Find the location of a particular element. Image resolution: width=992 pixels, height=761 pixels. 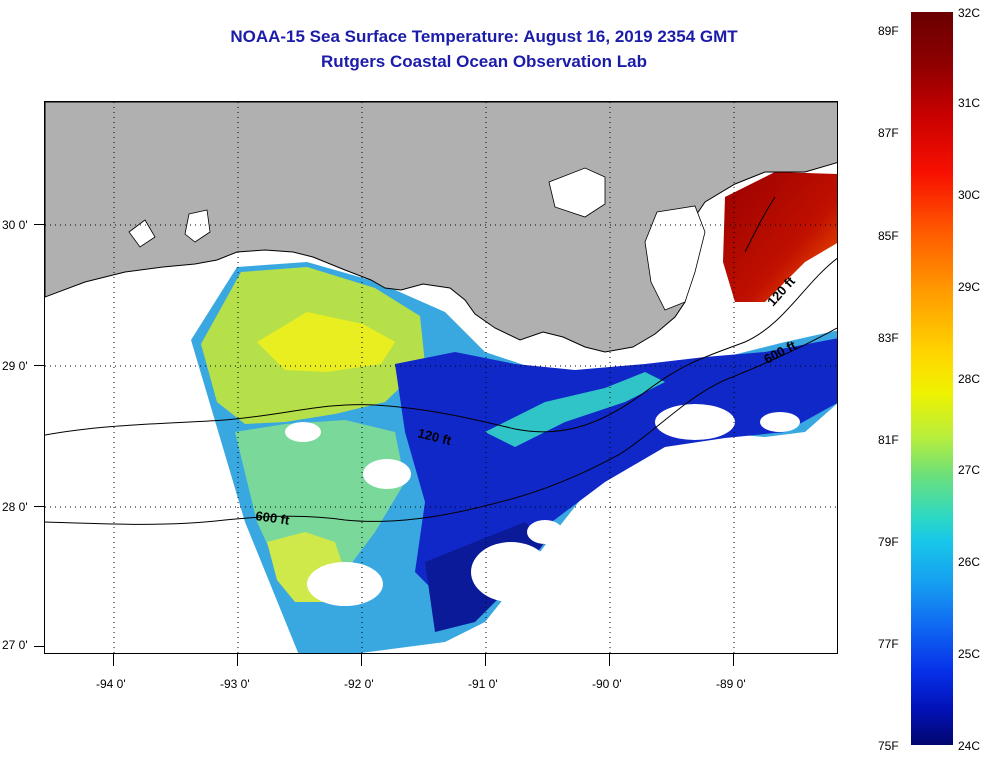

colorbar-label-30c: 30C is located at coordinates (969, 195).